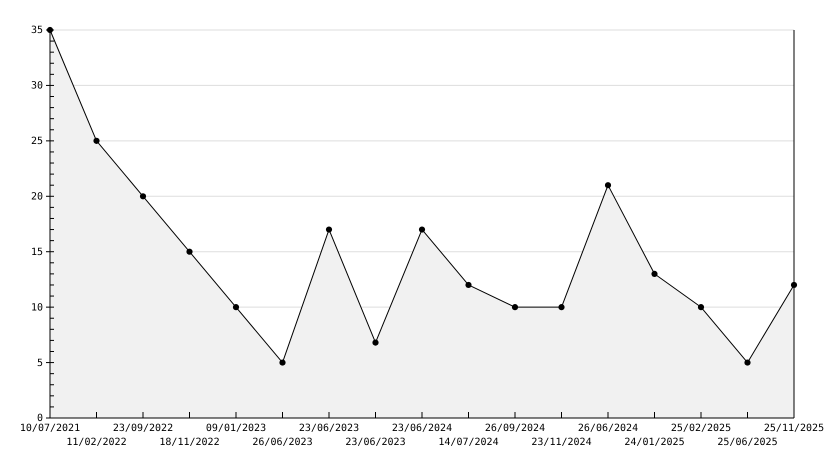 The width and height of the screenshot is (834, 468). What do you see at coordinates (36, 252) in the screenshot?
I see `y-tick-label: 15` at bounding box center [36, 252].